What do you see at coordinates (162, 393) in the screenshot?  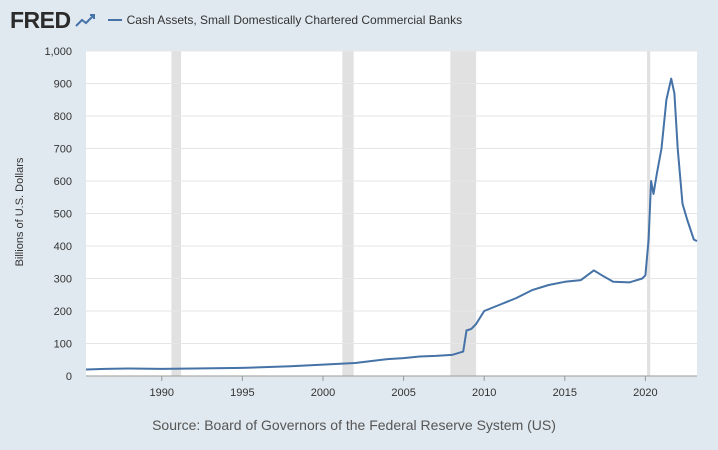 I see `x-tick-label: 1990` at bounding box center [162, 393].